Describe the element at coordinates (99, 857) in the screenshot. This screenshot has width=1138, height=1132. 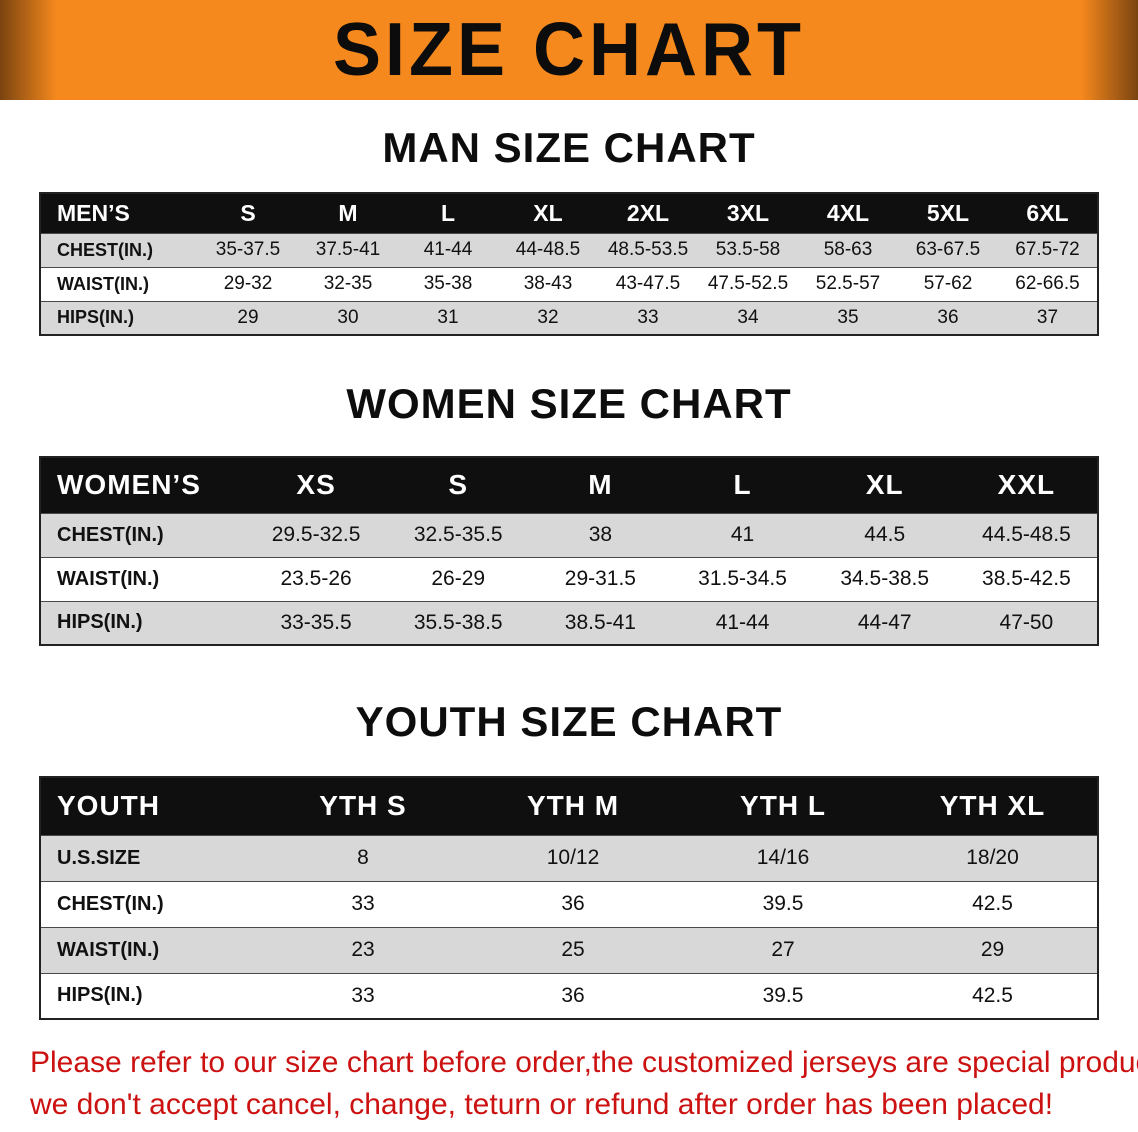
I see `row-label-cell: U.S.SIZE` at that location.